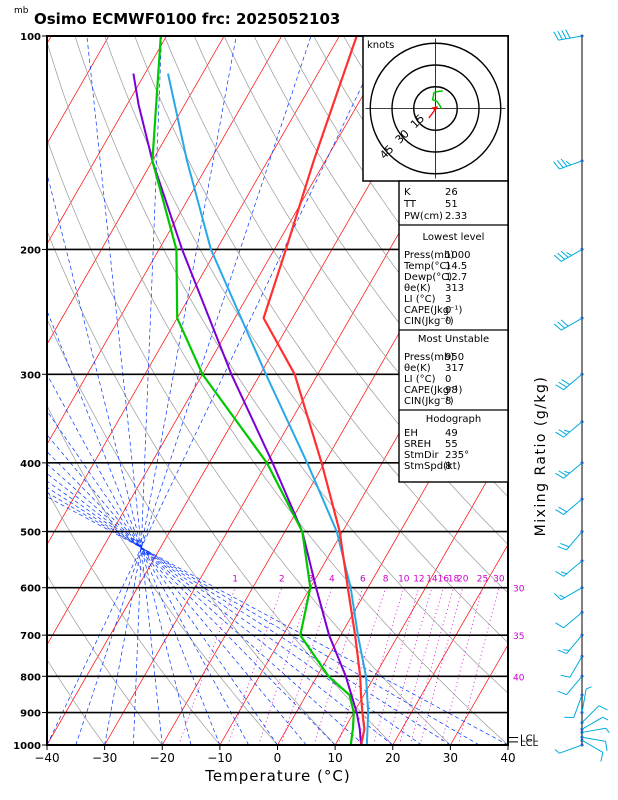 The width and height of the screenshot is (618, 800). Describe the element at coordinates (395, 198) in the screenshot. I see `dry-adiabat-line` at that location.